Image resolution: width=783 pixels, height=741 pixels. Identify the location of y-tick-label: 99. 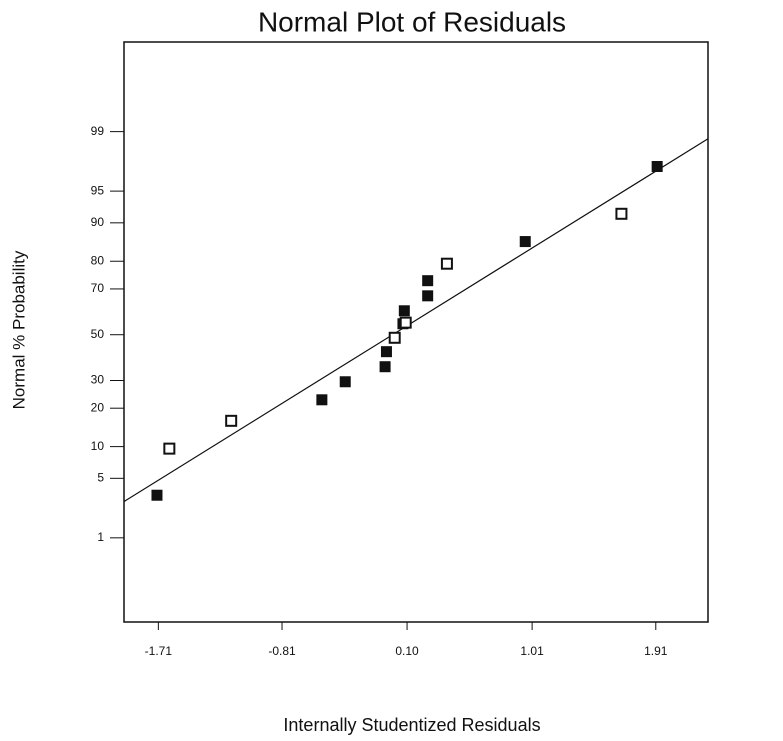
(98, 131).